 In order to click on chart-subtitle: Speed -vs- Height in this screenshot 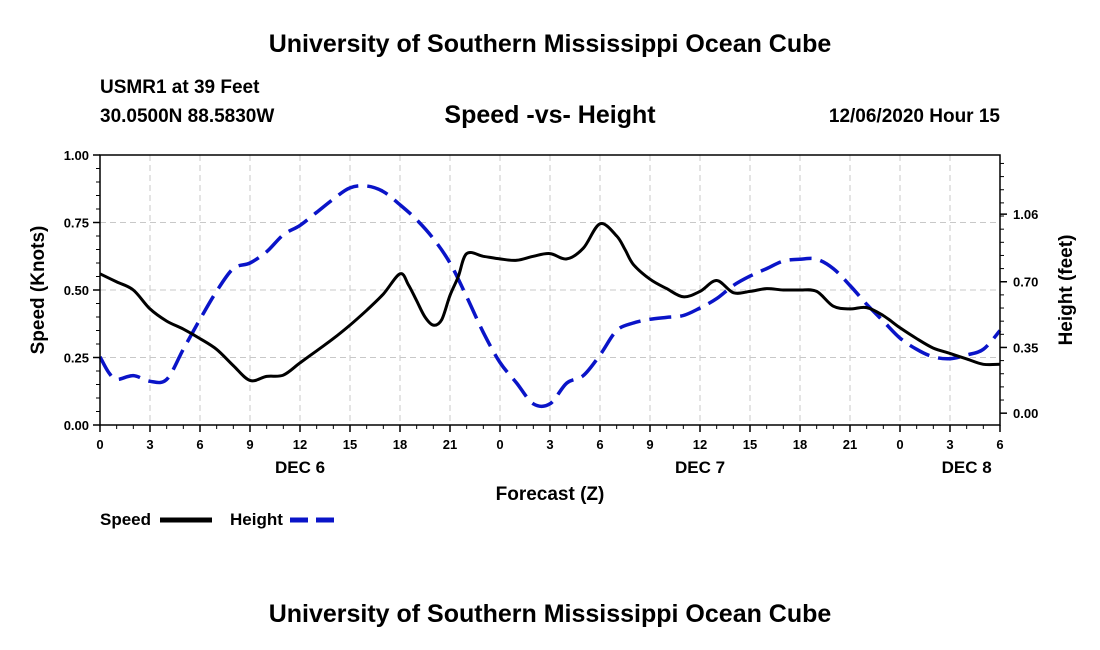, I will do `click(550, 115)`.